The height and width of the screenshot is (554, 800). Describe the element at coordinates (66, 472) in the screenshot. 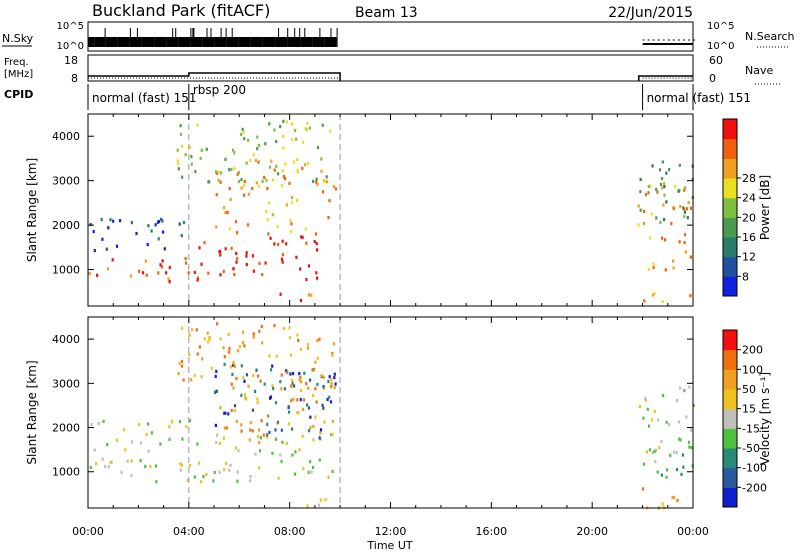

I see `y-tick-label: 1000` at that location.